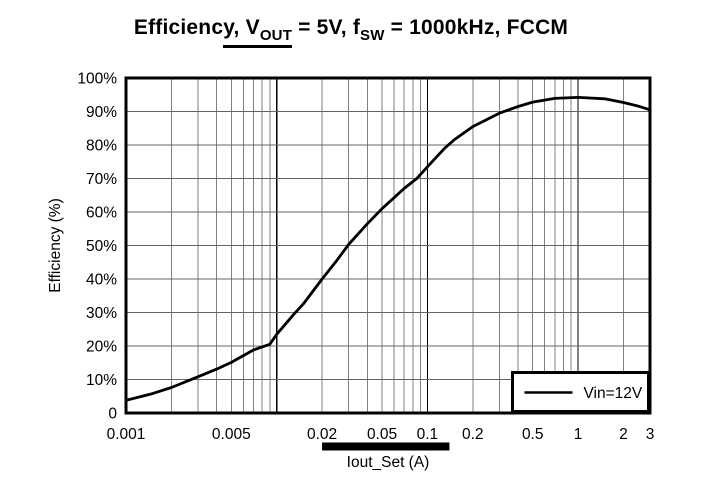 The height and width of the screenshot is (484, 702). Describe the element at coordinates (126, 434) in the screenshot. I see `x-tick-label: 0.001` at that location.